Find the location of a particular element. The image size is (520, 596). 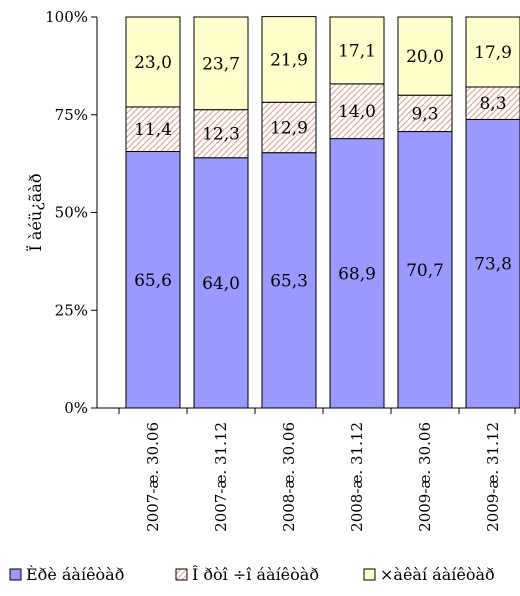

x-tick-label: 2008-æ. 31.12 is located at coordinates (357, 477).